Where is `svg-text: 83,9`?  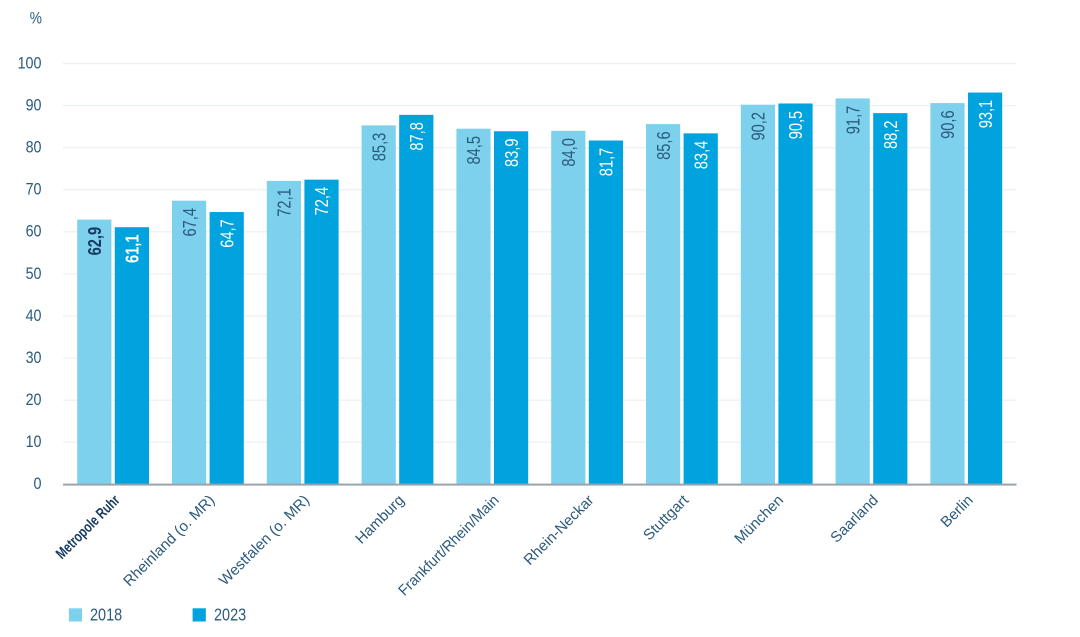
svg-text: 83,9 is located at coordinates (512, 153).